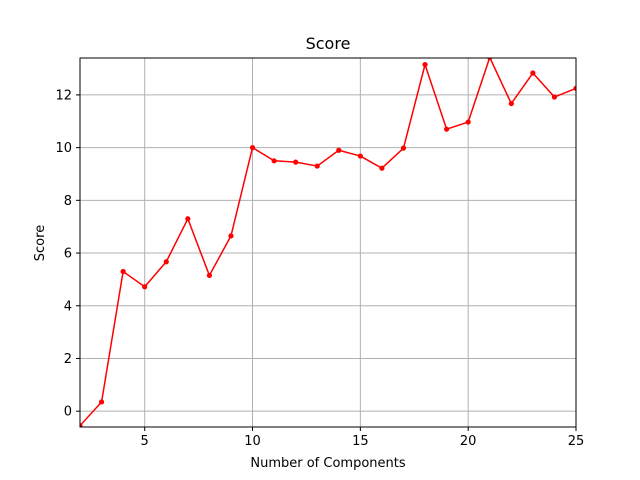 Image resolution: width=640 pixels, height=480 pixels. Describe the element at coordinates (63, 95) in the screenshot. I see `y-tick-label: 12` at that location.